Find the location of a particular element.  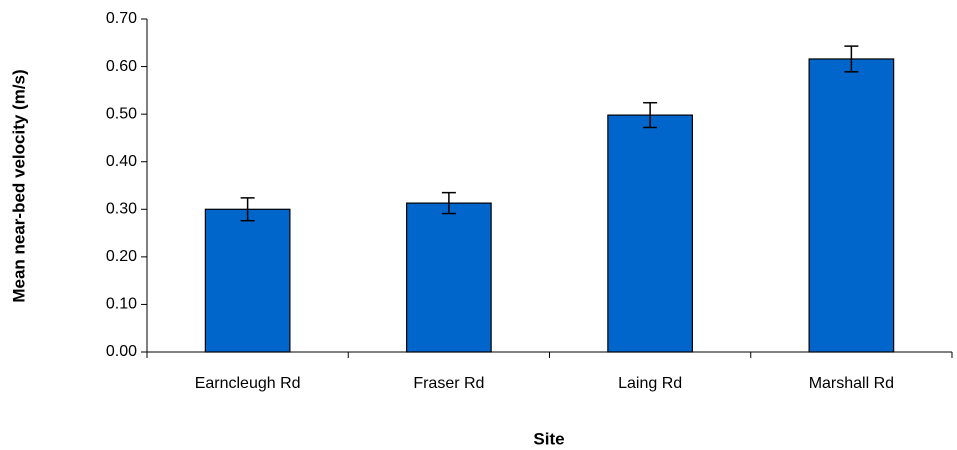

y-axis-title: Mean near-bed velocity (m/s) is located at coordinates (18, 185).